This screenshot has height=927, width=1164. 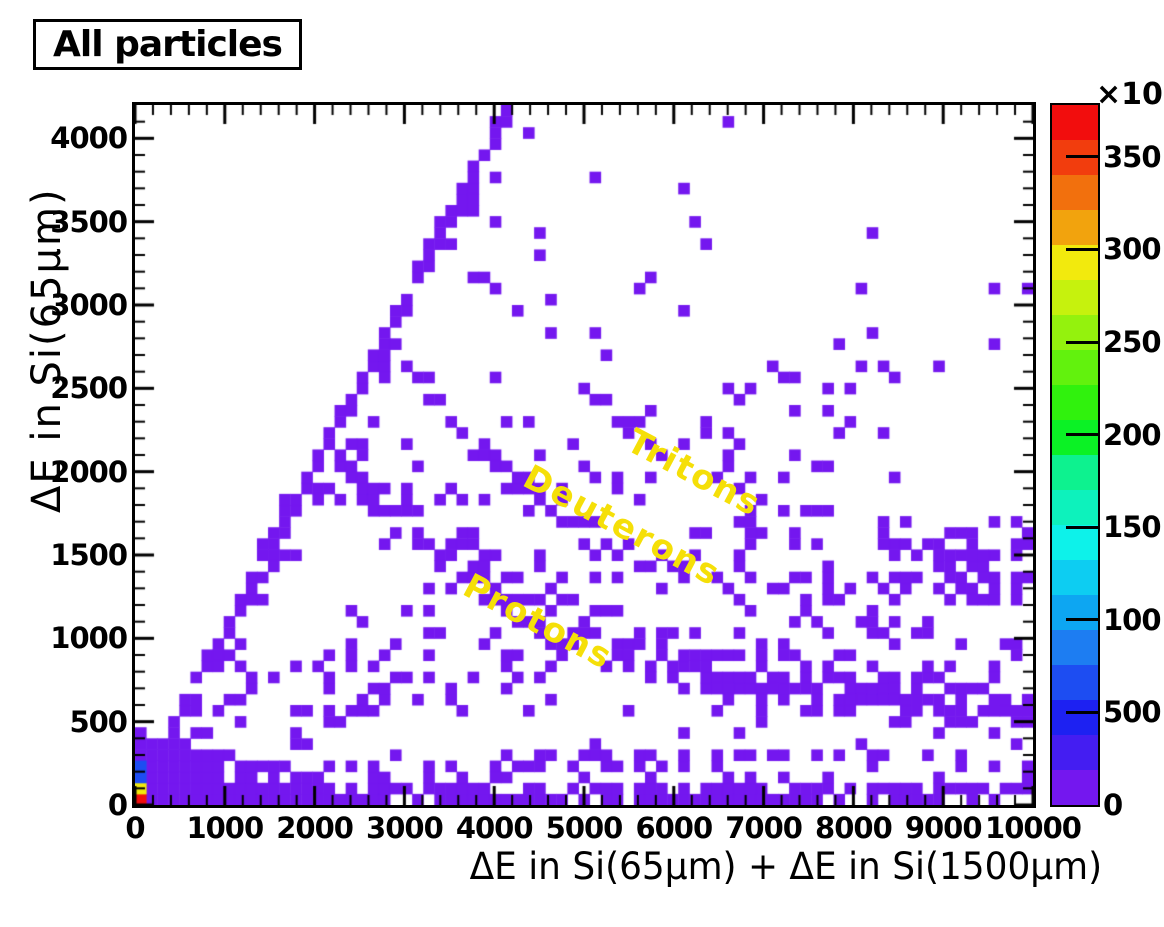 What do you see at coordinates (494, 828) in the screenshot?
I see `x-tick-label: 4000` at bounding box center [494, 828].